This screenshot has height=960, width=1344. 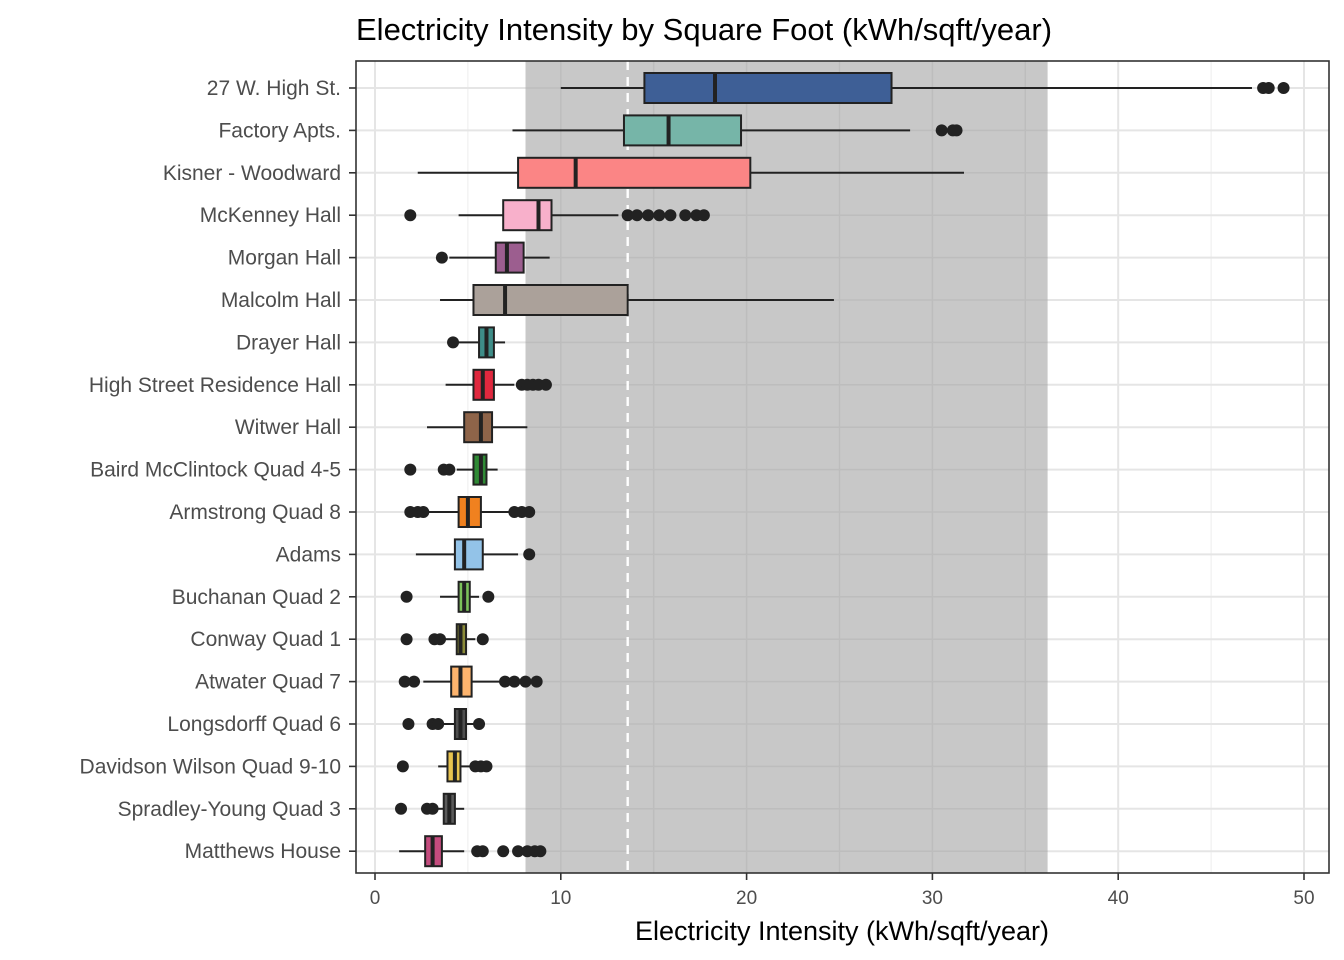 What do you see at coordinates (281, 300) in the screenshot?
I see `y-tick-label: Malcolm Hall` at bounding box center [281, 300].